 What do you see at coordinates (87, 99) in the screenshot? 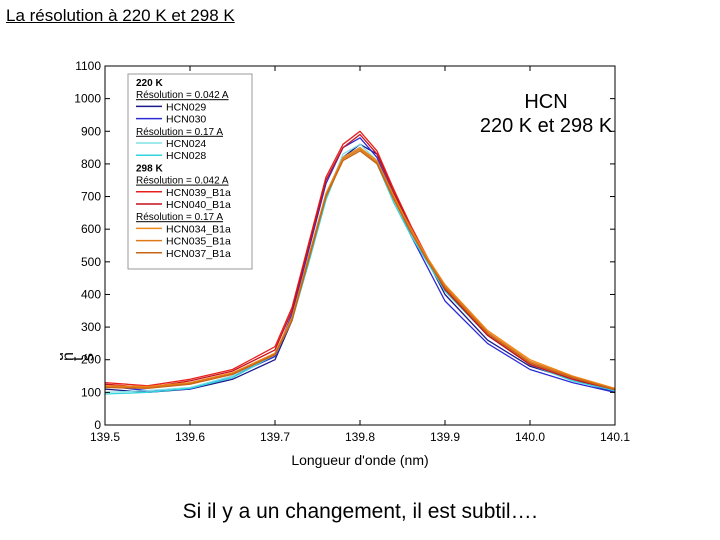
I see `y-tick-label: 1000` at bounding box center [87, 99].